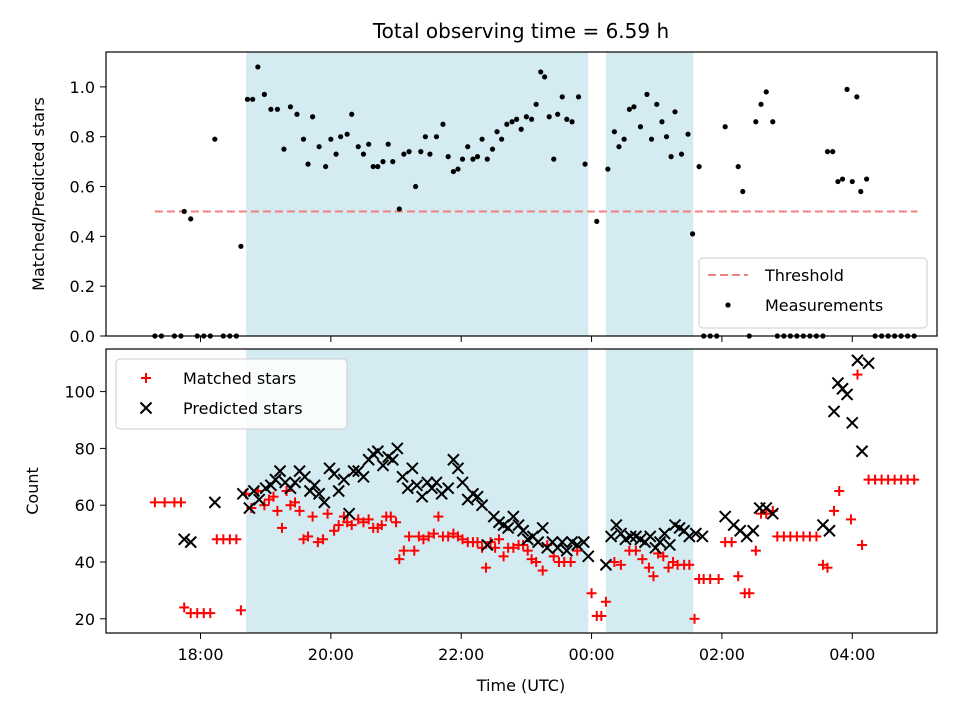  What do you see at coordinates (461, 654) in the screenshot?
I see `x-tick-label-2: 22:00` at bounding box center [461, 654].